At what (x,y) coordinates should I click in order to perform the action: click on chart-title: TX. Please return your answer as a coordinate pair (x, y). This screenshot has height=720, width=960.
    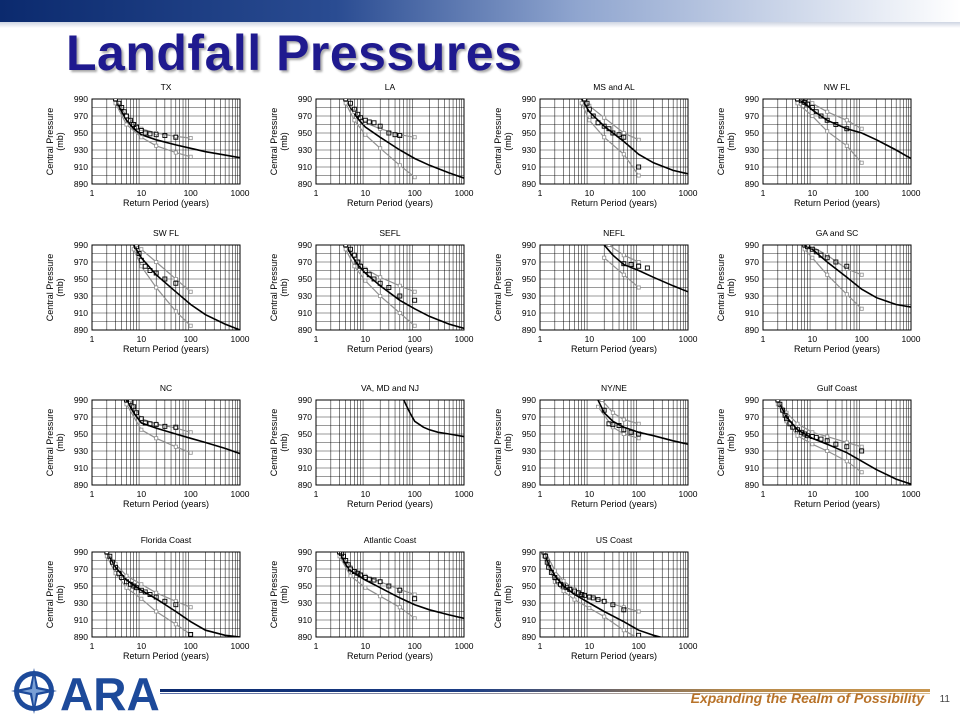
    Looking at the image, I should click on (166, 87).